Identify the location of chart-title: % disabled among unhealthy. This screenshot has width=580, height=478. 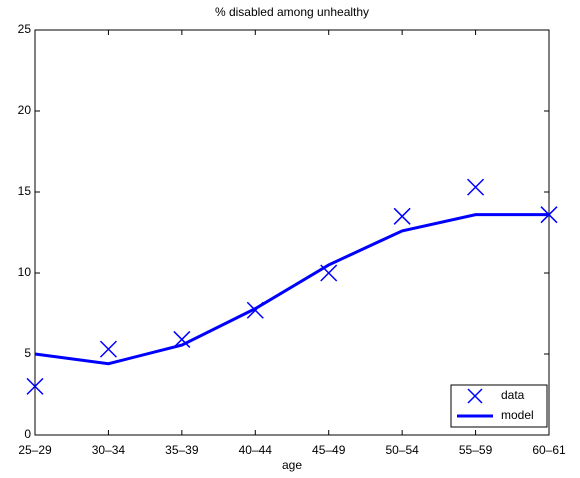
(292, 12).